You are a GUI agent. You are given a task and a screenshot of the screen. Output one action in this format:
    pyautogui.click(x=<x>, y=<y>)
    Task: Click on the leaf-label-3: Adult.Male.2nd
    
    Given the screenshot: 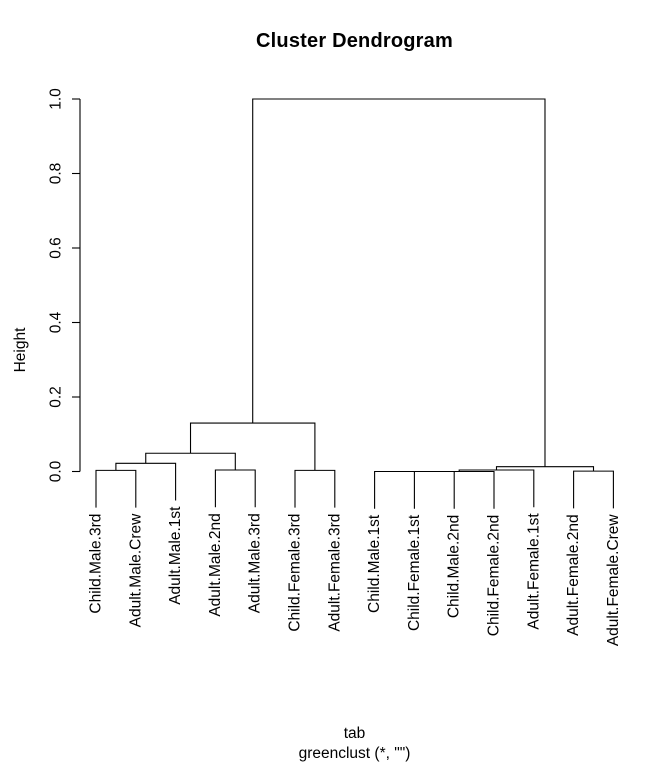 What is the action you would take?
    pyautogui.click(x=215, y=564)
    